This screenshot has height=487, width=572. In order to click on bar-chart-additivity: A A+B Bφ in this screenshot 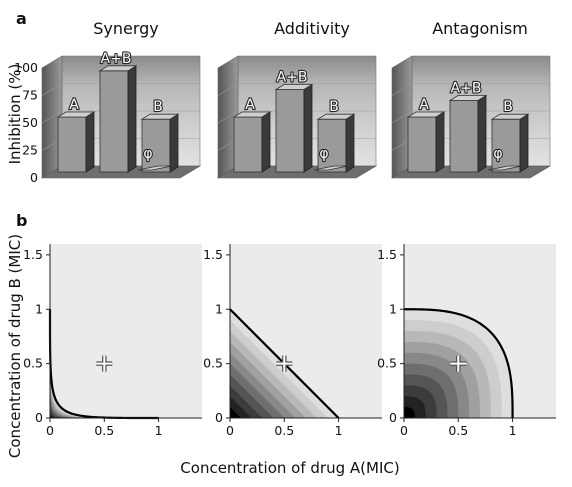, I will do `click(297, 117)`.